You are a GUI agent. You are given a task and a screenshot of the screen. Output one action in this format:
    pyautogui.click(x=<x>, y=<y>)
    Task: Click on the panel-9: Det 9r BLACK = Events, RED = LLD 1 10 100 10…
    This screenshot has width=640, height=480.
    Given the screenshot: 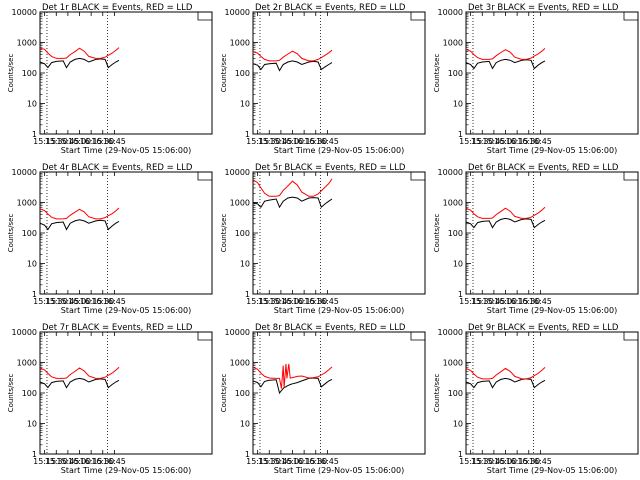 What is the action you would take?
    pyautogui.click(x=536, y=399)
    